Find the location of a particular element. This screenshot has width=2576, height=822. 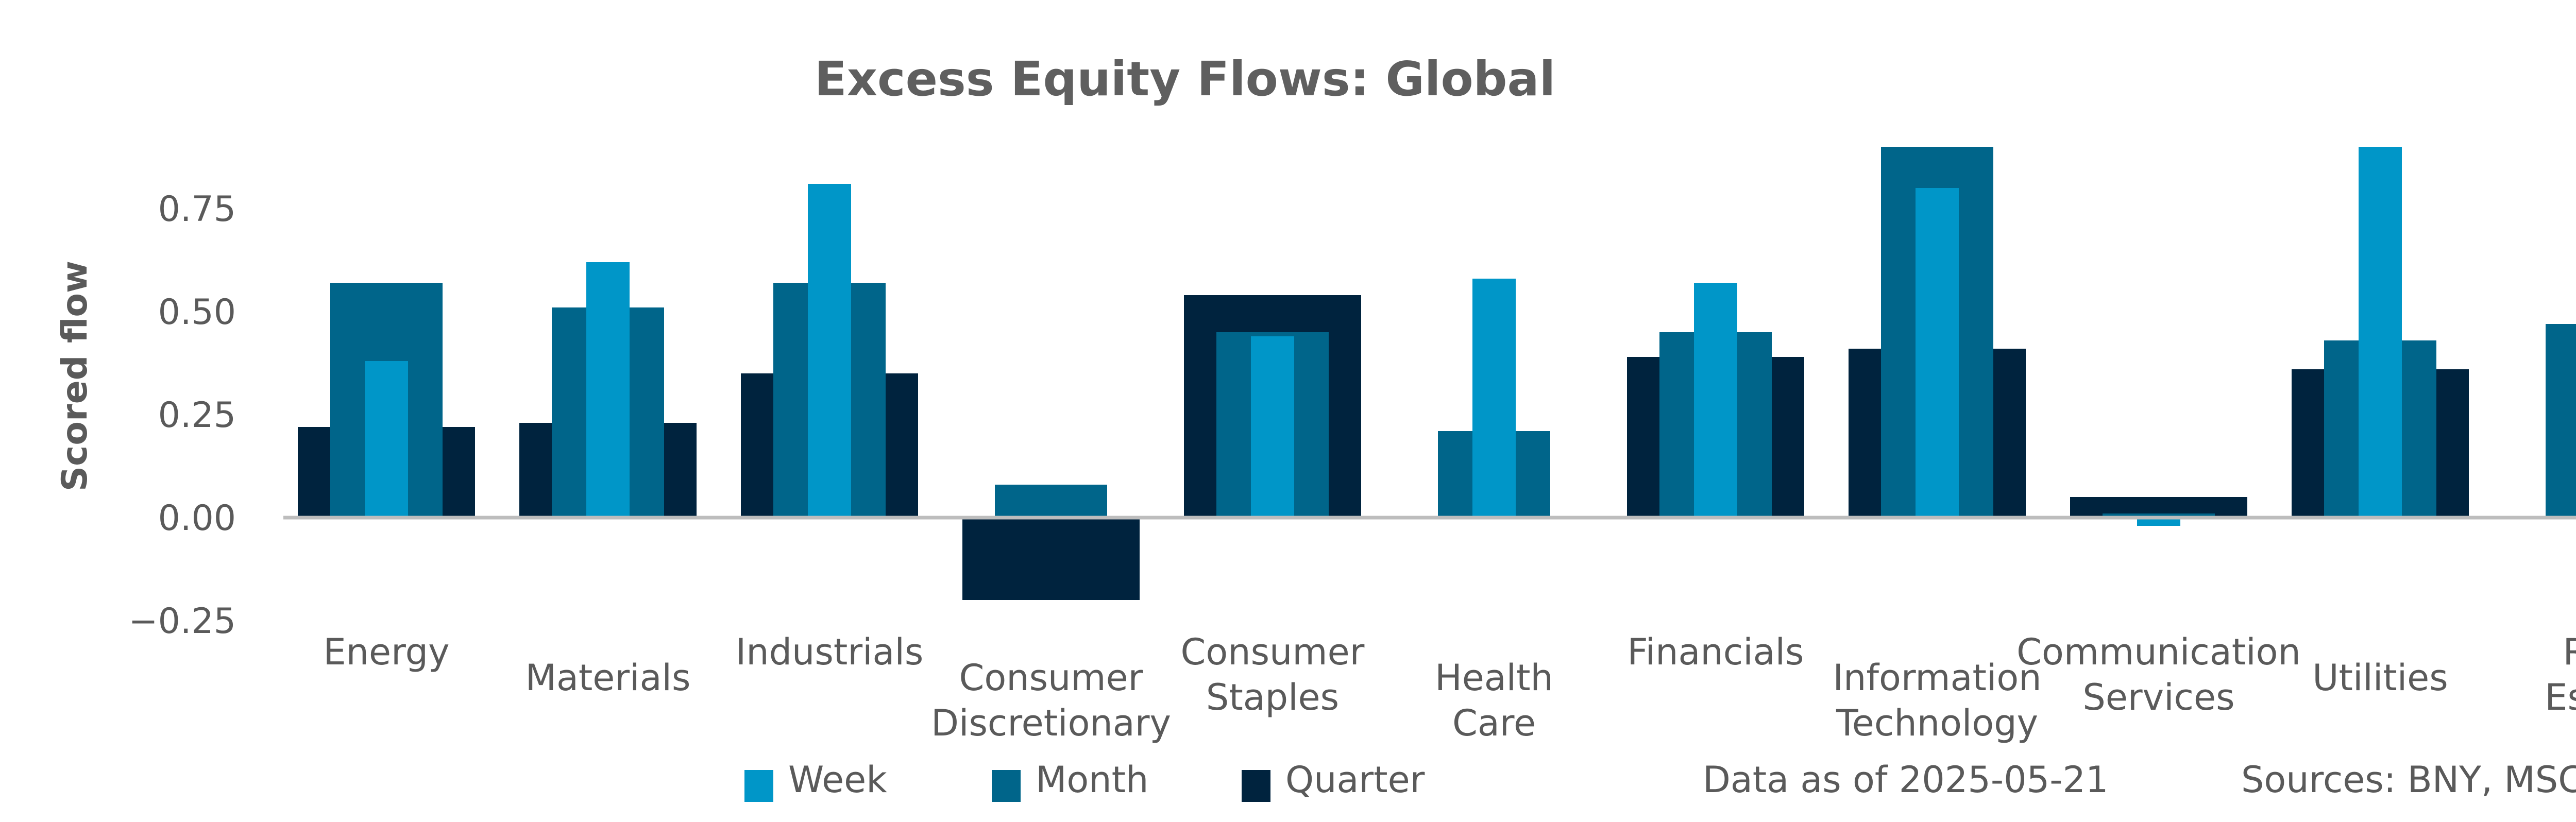

x-tick-label: Health is located at coordinates (1494, 678).